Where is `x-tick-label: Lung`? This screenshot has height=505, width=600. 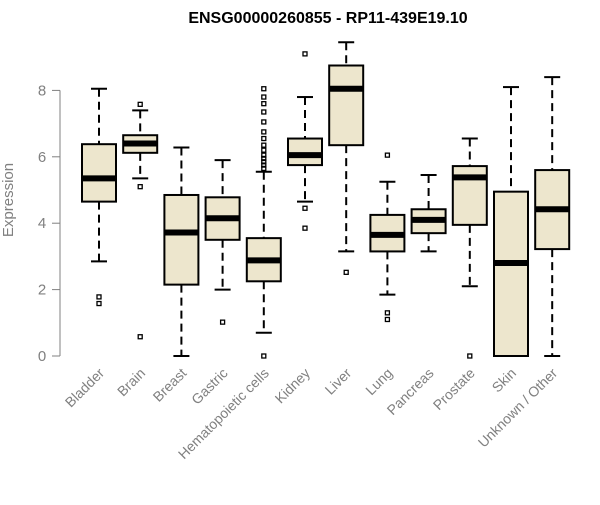
x-tick-label: Lung is located at coordinates (378, 381).